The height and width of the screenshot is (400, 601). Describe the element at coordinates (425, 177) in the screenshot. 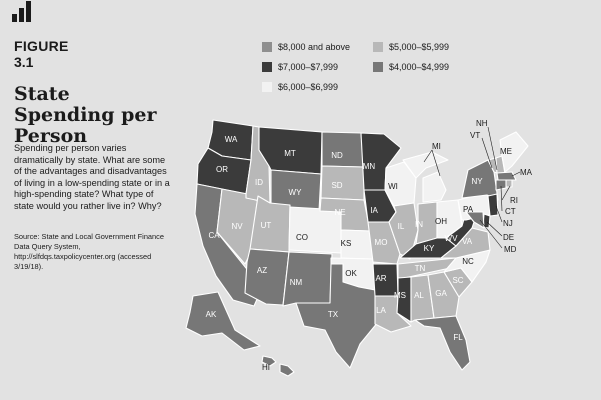

I see `state-MI` at that location.